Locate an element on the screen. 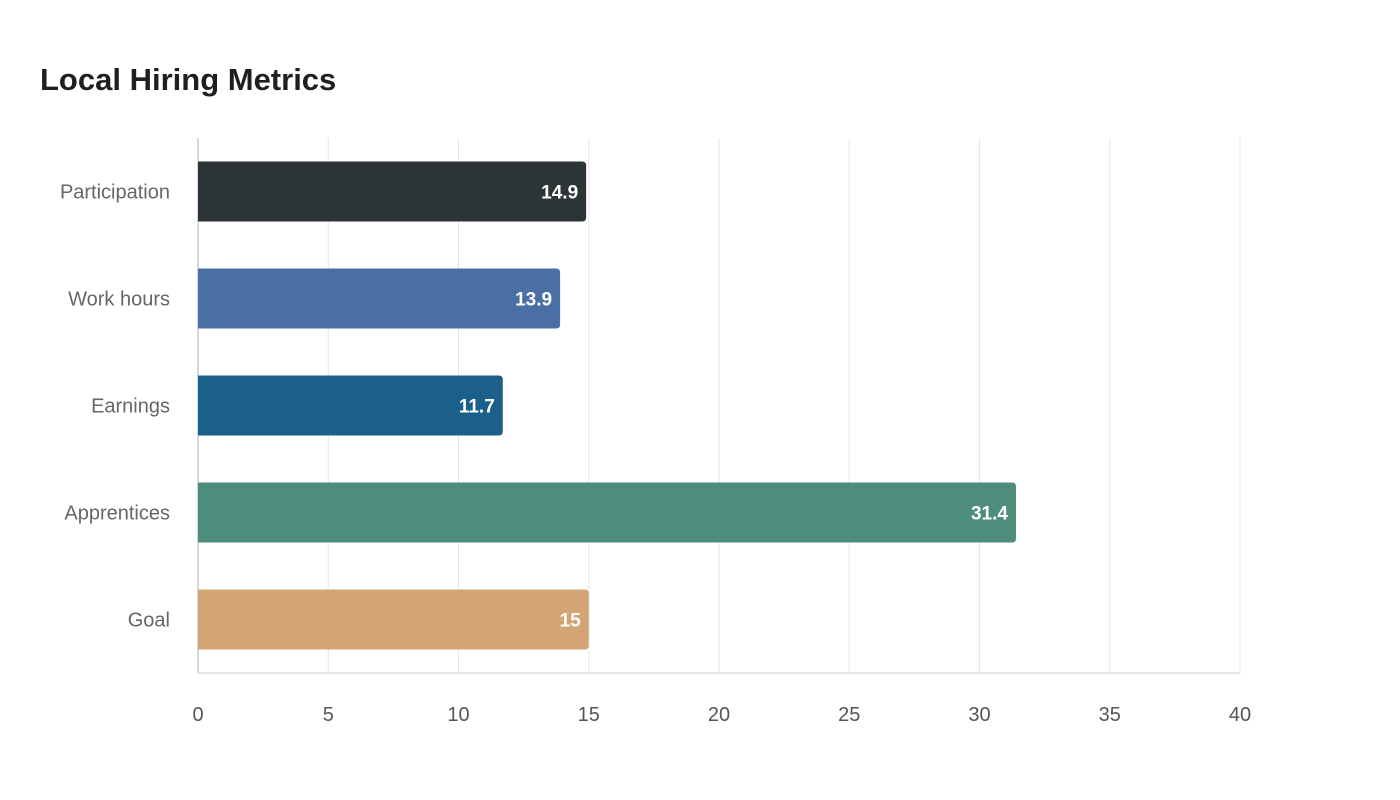  x-tick-label: 5 is located at coordinates (328, 715).